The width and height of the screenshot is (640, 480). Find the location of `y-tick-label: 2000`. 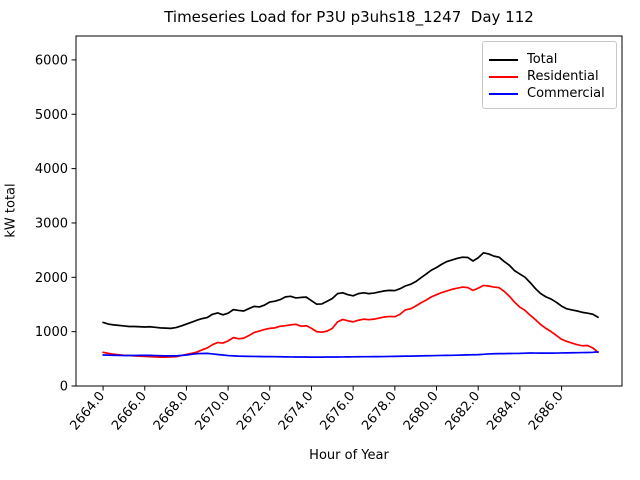

y-tick-label: 2000 is located at coordinates (51, 278).